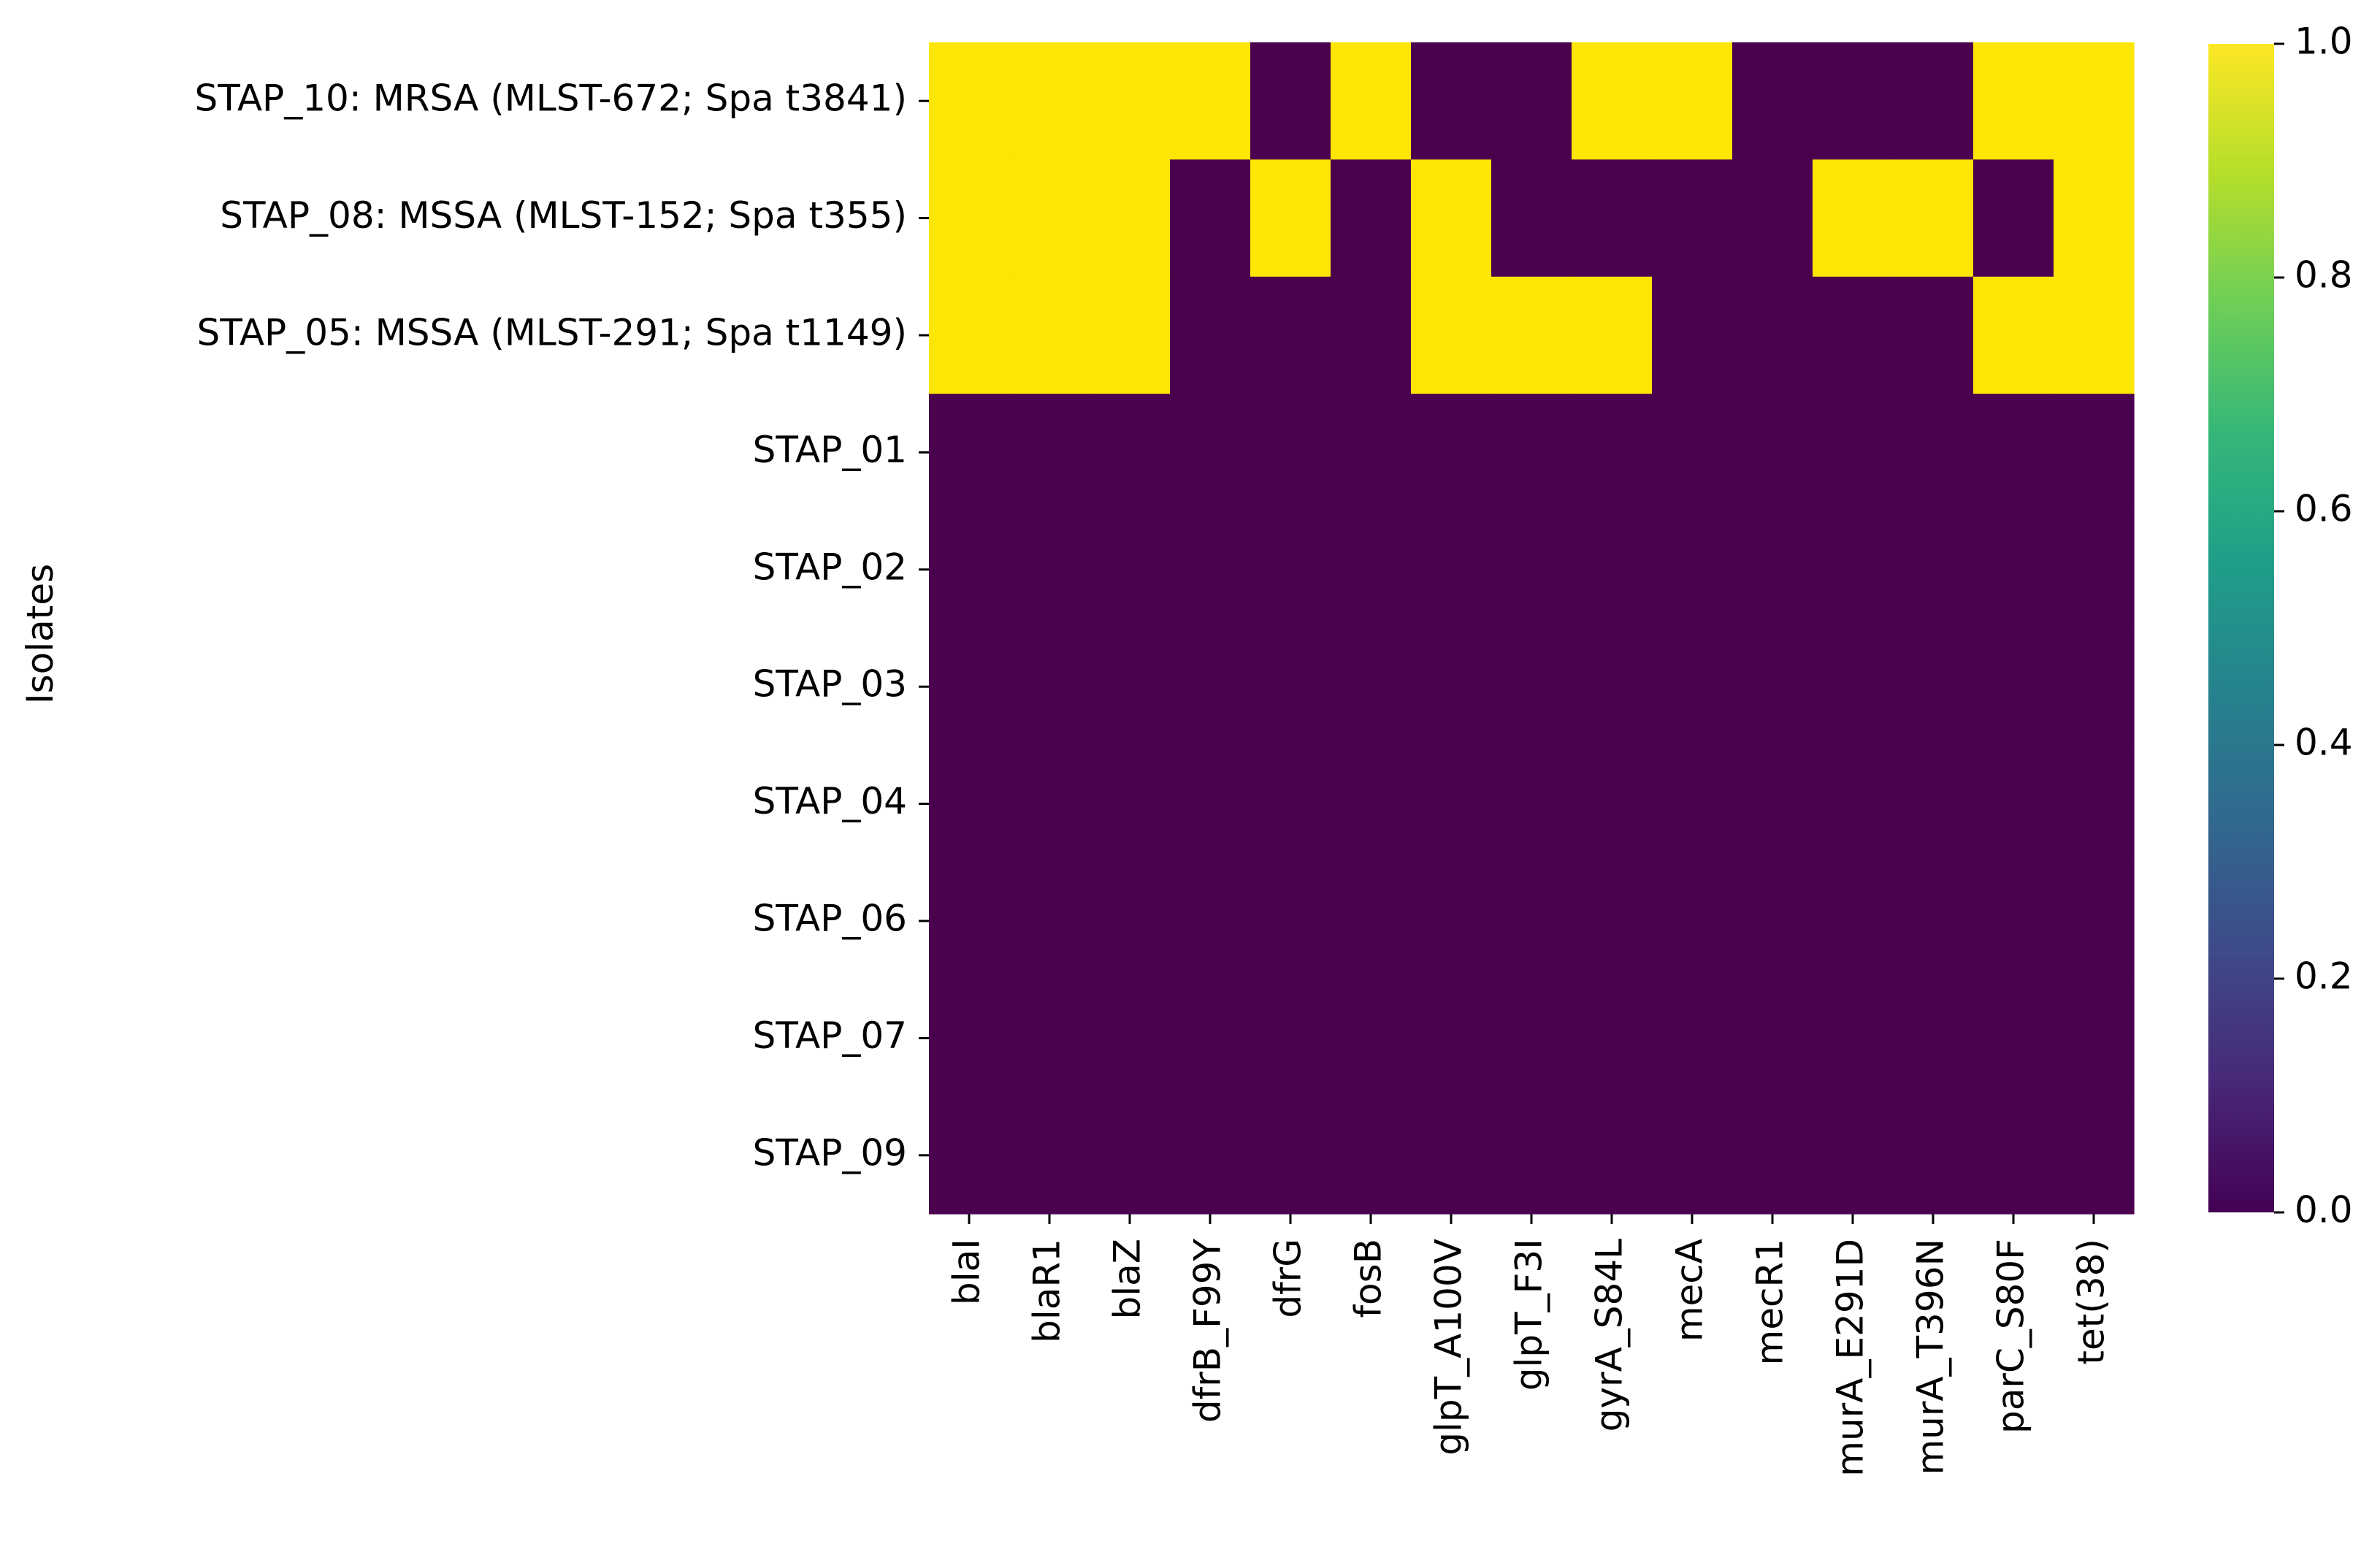  What do you see at coordinates (40, 634) in the screenshot?
I see `y-axis-label: Isolates` at bounding box center [40, 634].